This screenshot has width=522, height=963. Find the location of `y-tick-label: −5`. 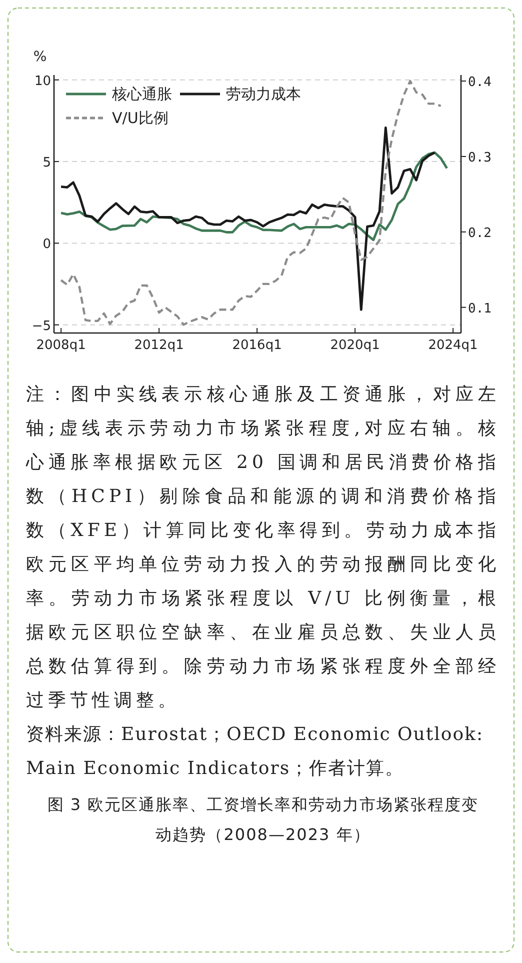

y-tick-label: −5 is located at coordinates (41, 326).